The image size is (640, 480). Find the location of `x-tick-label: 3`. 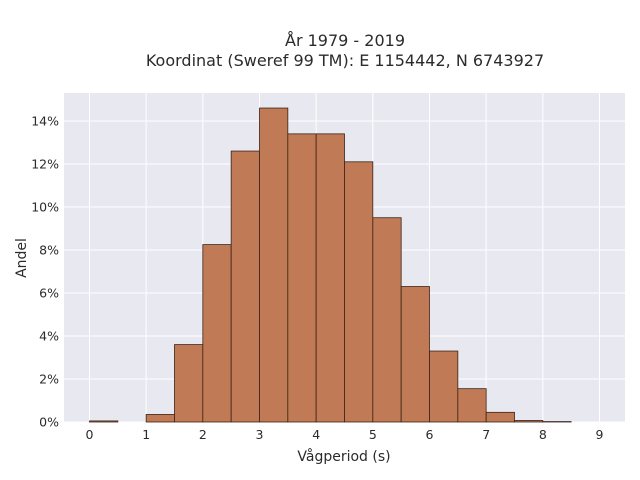

x-tick-label: 3 is located at coordinates (260, 434).